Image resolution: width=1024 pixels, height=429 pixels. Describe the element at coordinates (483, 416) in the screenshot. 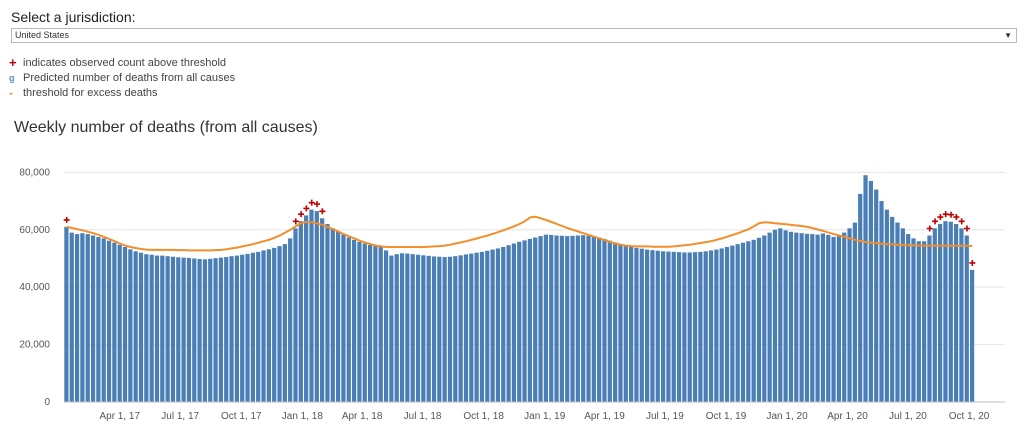

I see `x-tick-label: Oct 1, 18` at that location.